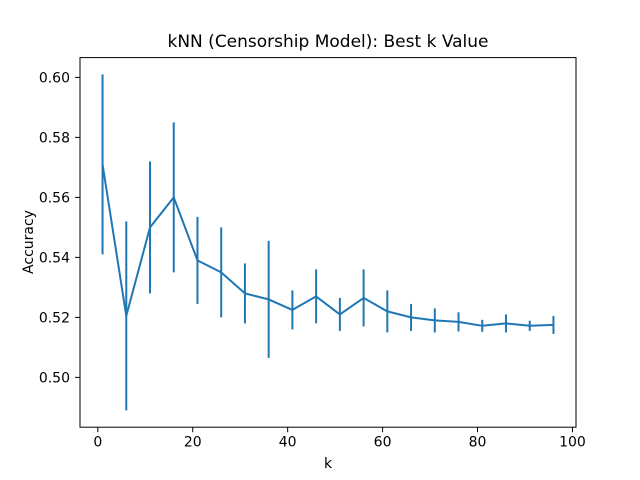  Describe the element at coordinates (572, 443) in the screenshot. I see `x-tick-label: 100` at that location.